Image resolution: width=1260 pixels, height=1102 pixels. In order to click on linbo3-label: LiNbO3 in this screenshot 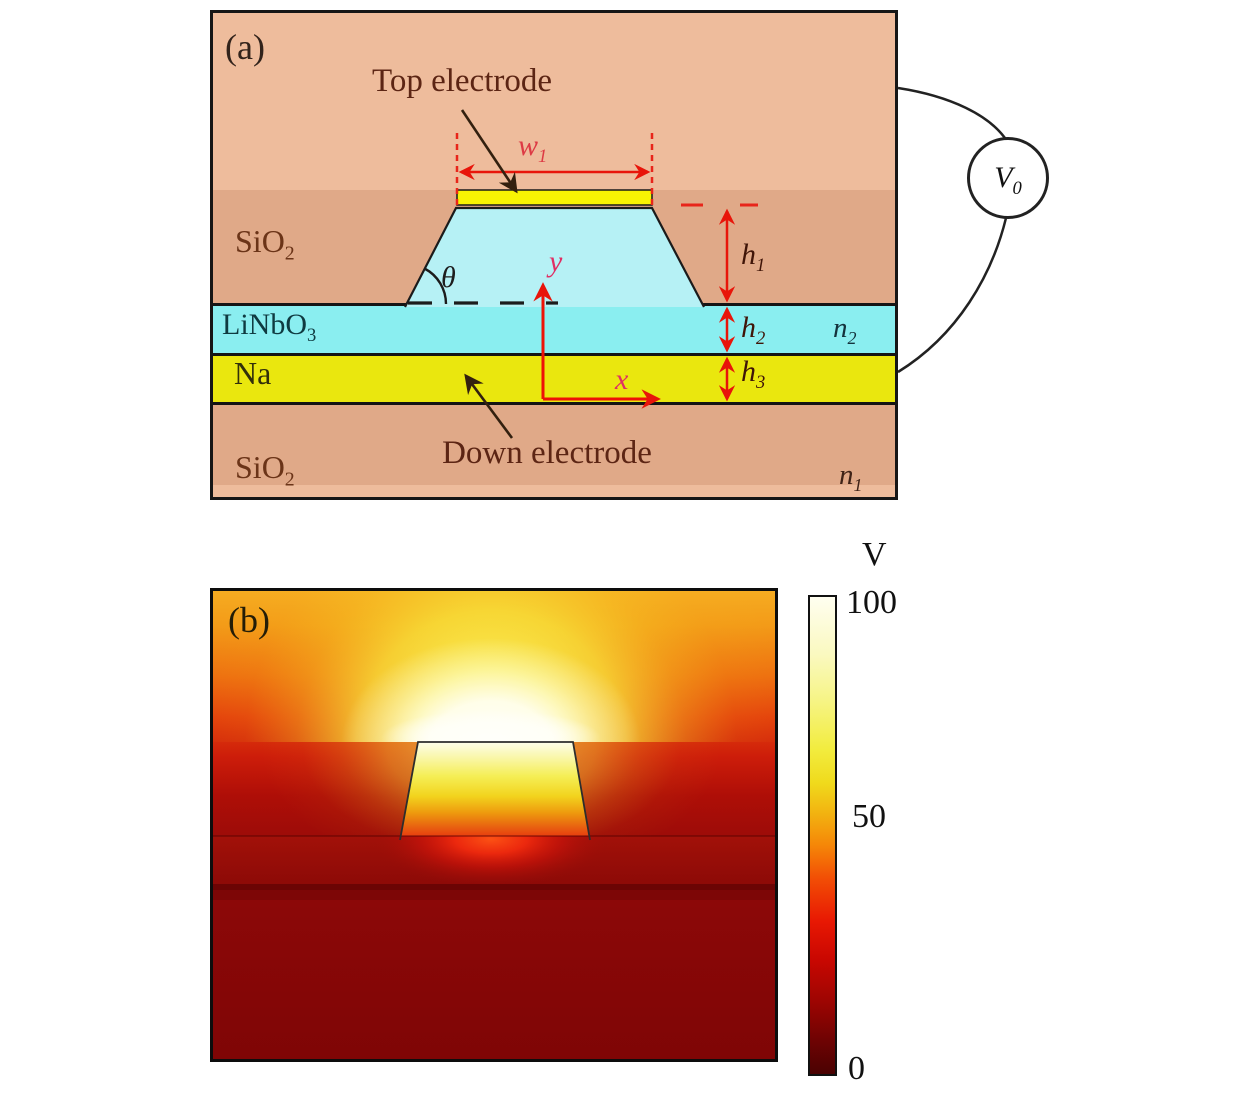, I will do `click(269, 327)`.